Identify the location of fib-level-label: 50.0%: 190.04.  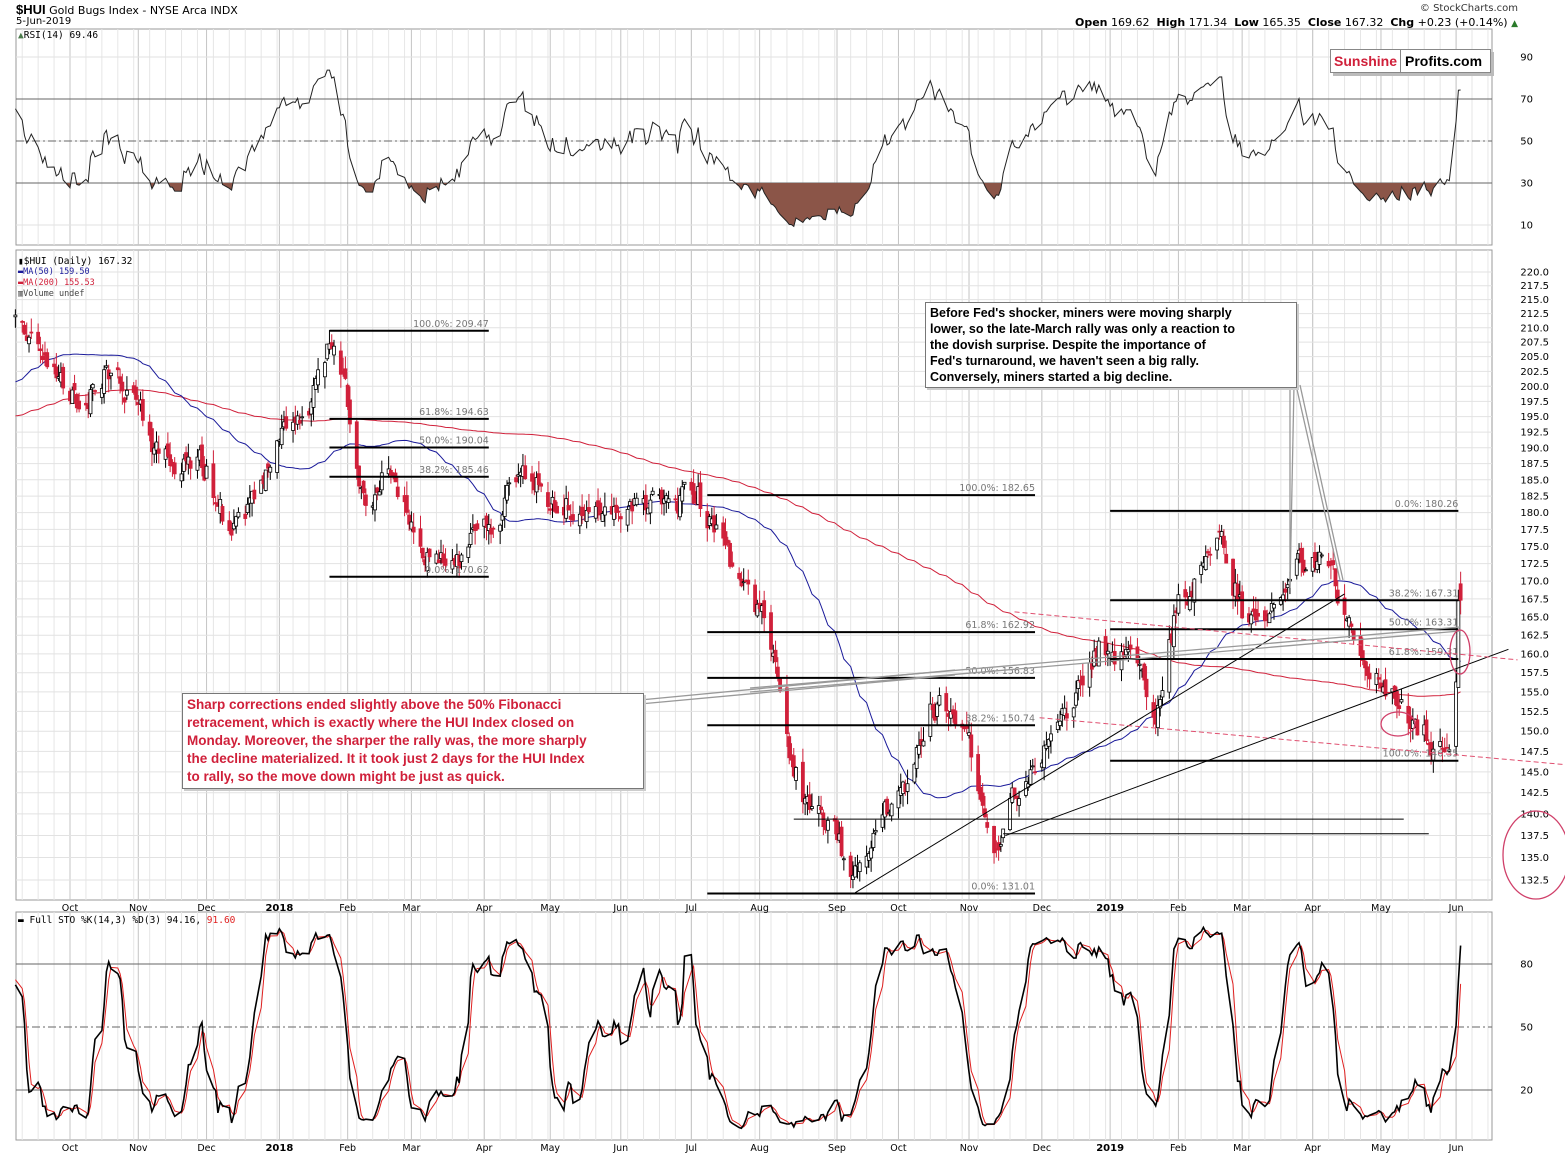
(454, 441).